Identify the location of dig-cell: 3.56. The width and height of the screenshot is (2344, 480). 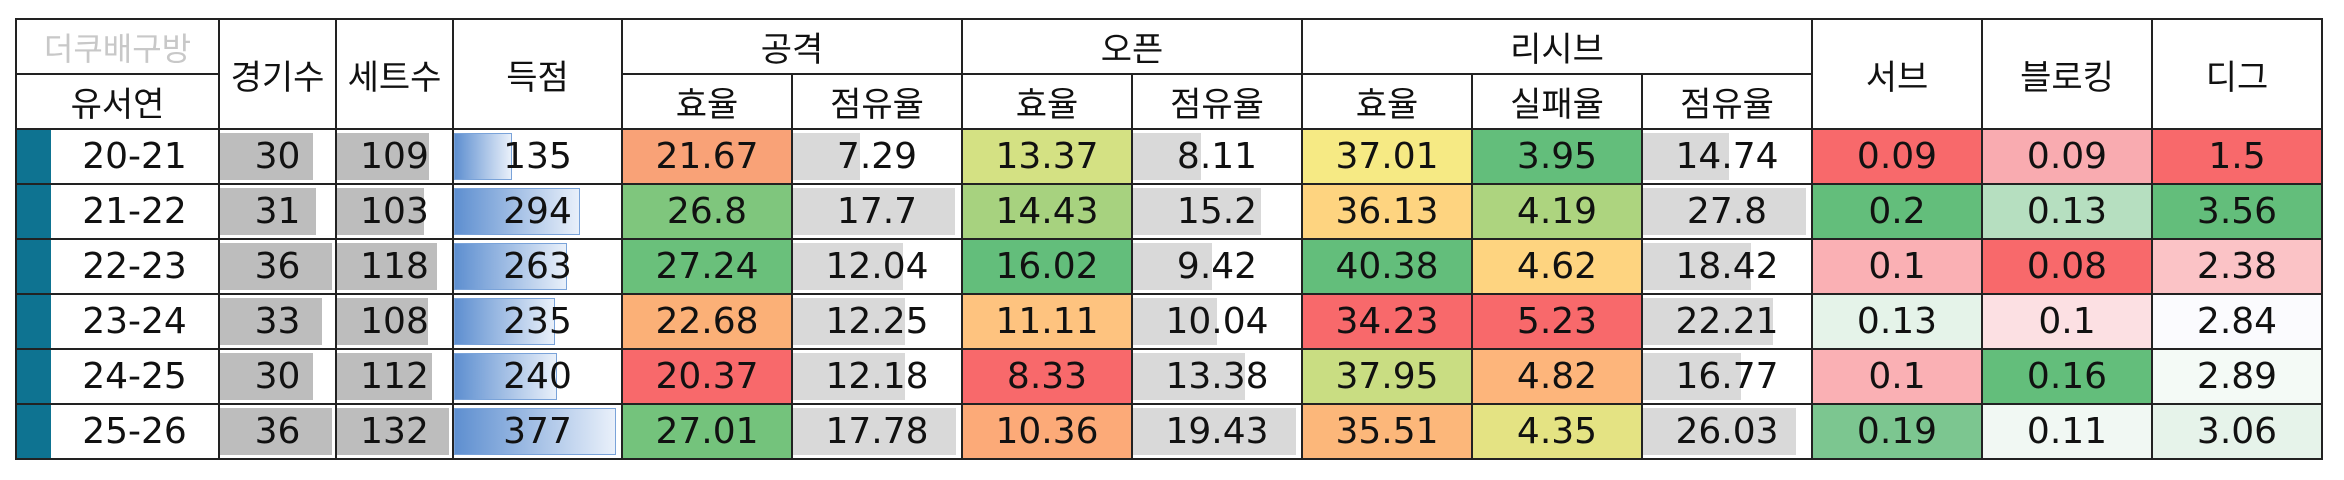
(2237, 211).